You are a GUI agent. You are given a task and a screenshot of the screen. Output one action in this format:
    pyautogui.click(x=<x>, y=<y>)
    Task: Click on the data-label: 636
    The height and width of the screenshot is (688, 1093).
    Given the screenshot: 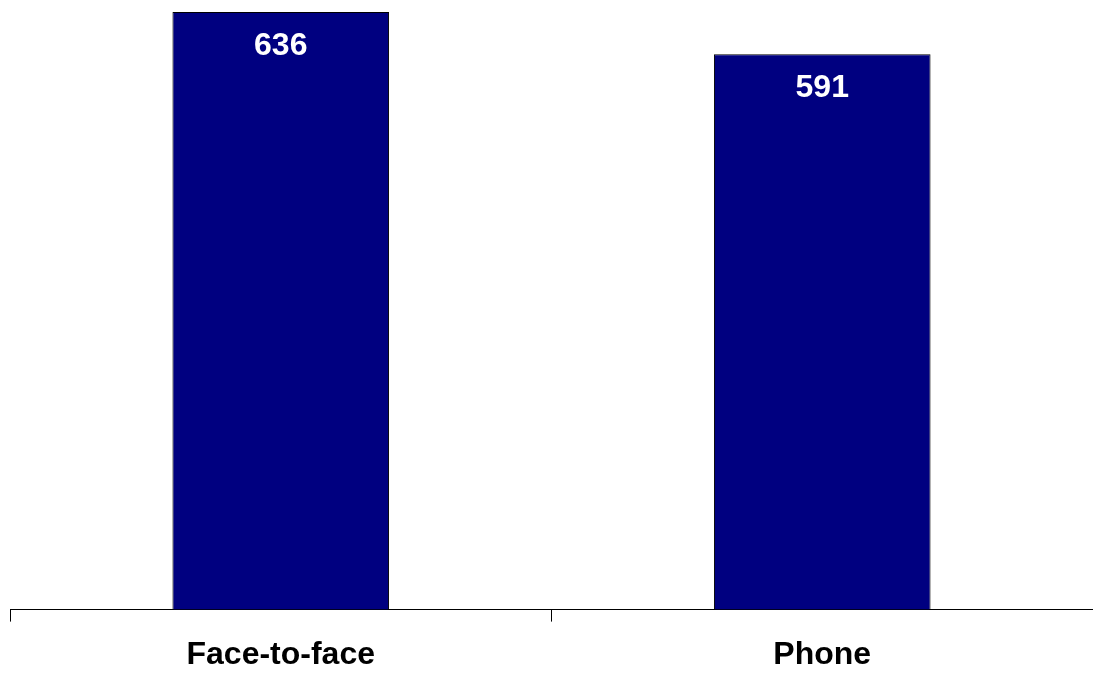 What is the action you would take?
    pyautogui.click(x=281, y=43)
    